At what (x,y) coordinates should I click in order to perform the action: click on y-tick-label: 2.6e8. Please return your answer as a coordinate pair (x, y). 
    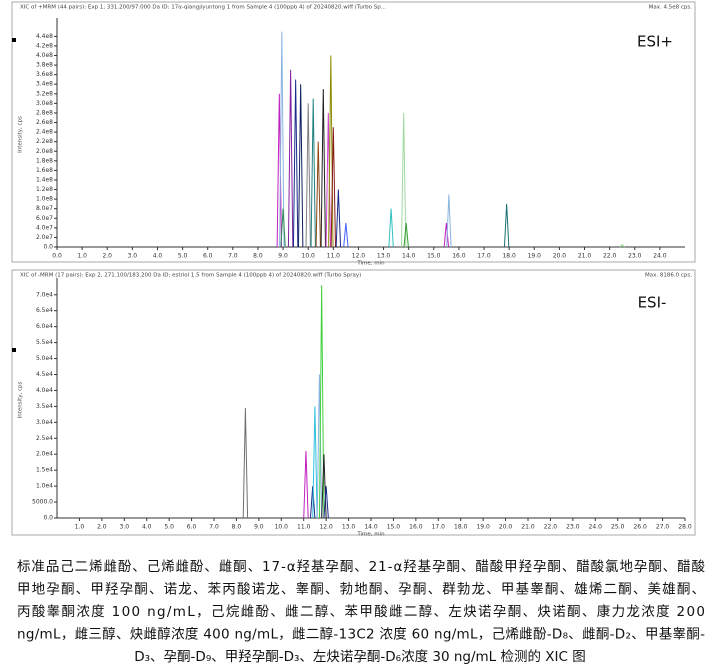
    Looking at the image, I should click on (44, 122).